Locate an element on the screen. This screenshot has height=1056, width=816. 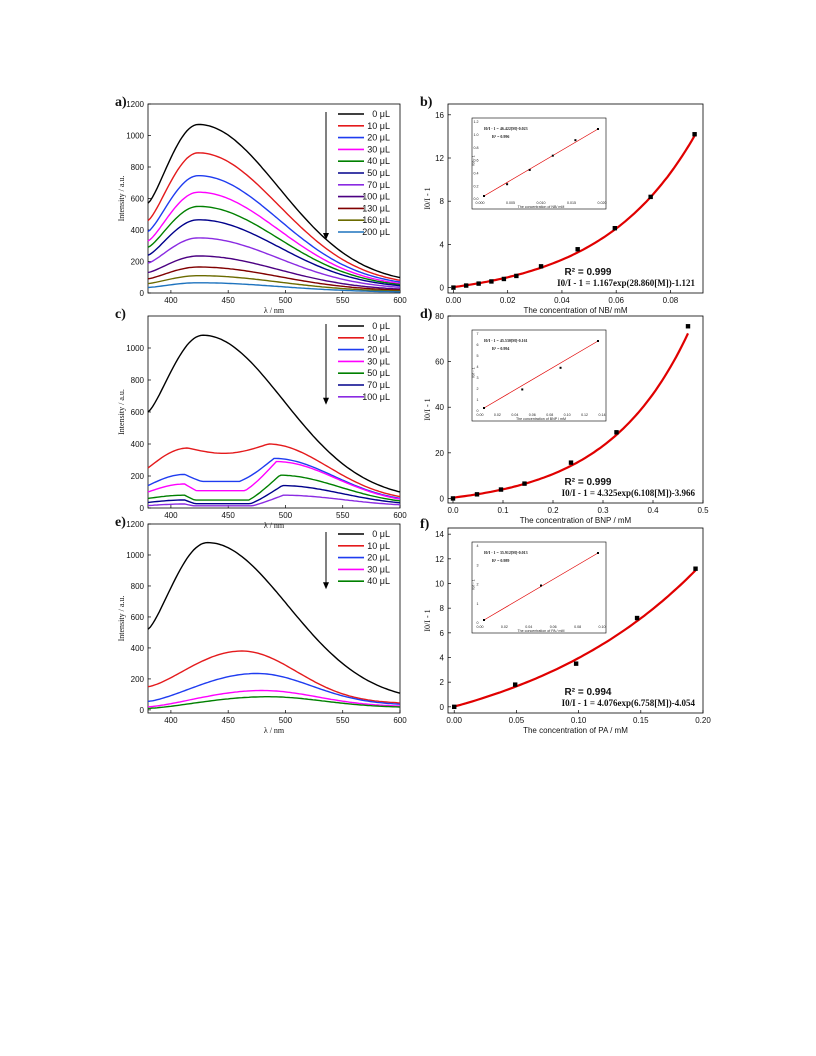
inset-x-tick-label: 0.015 is located at coordinates (571, 203).